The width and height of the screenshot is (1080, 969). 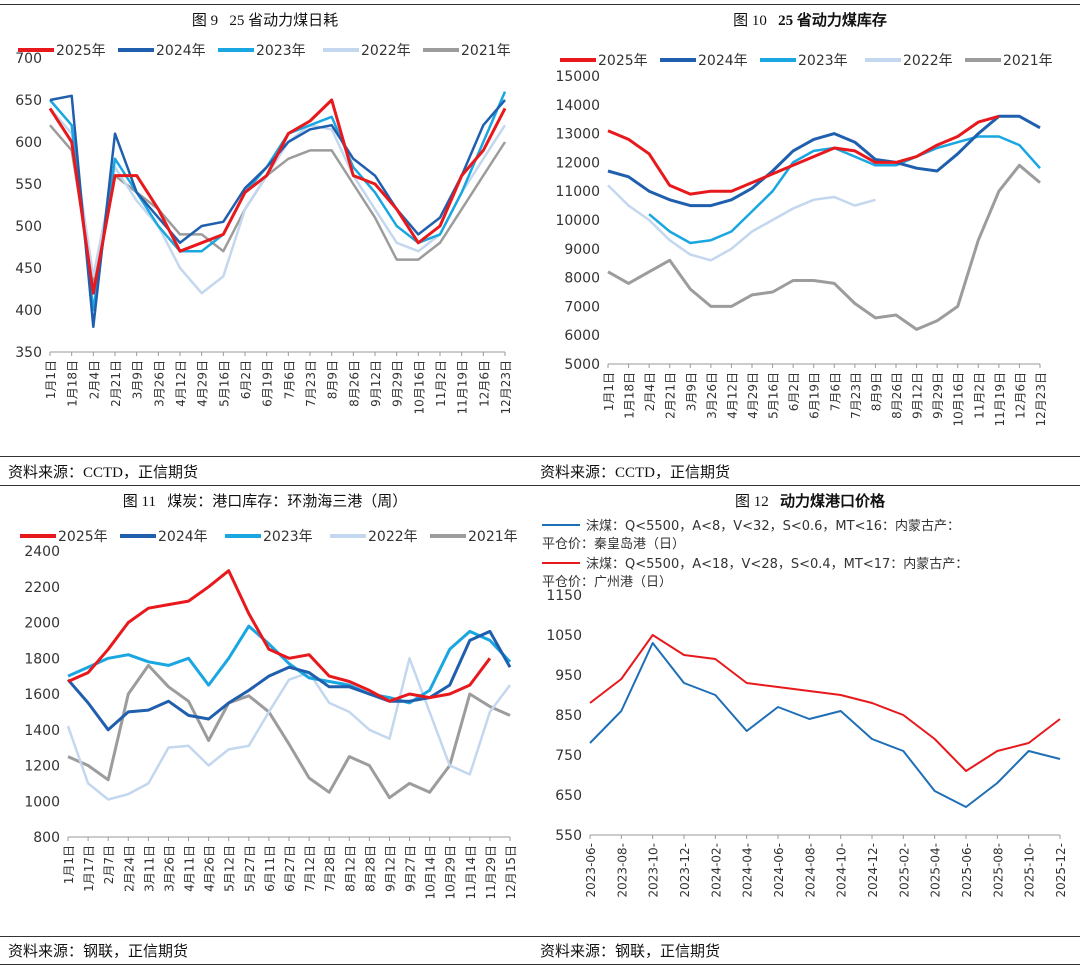 I want to click on c11-ytick-label: 1800, so click(x=42, y=659).